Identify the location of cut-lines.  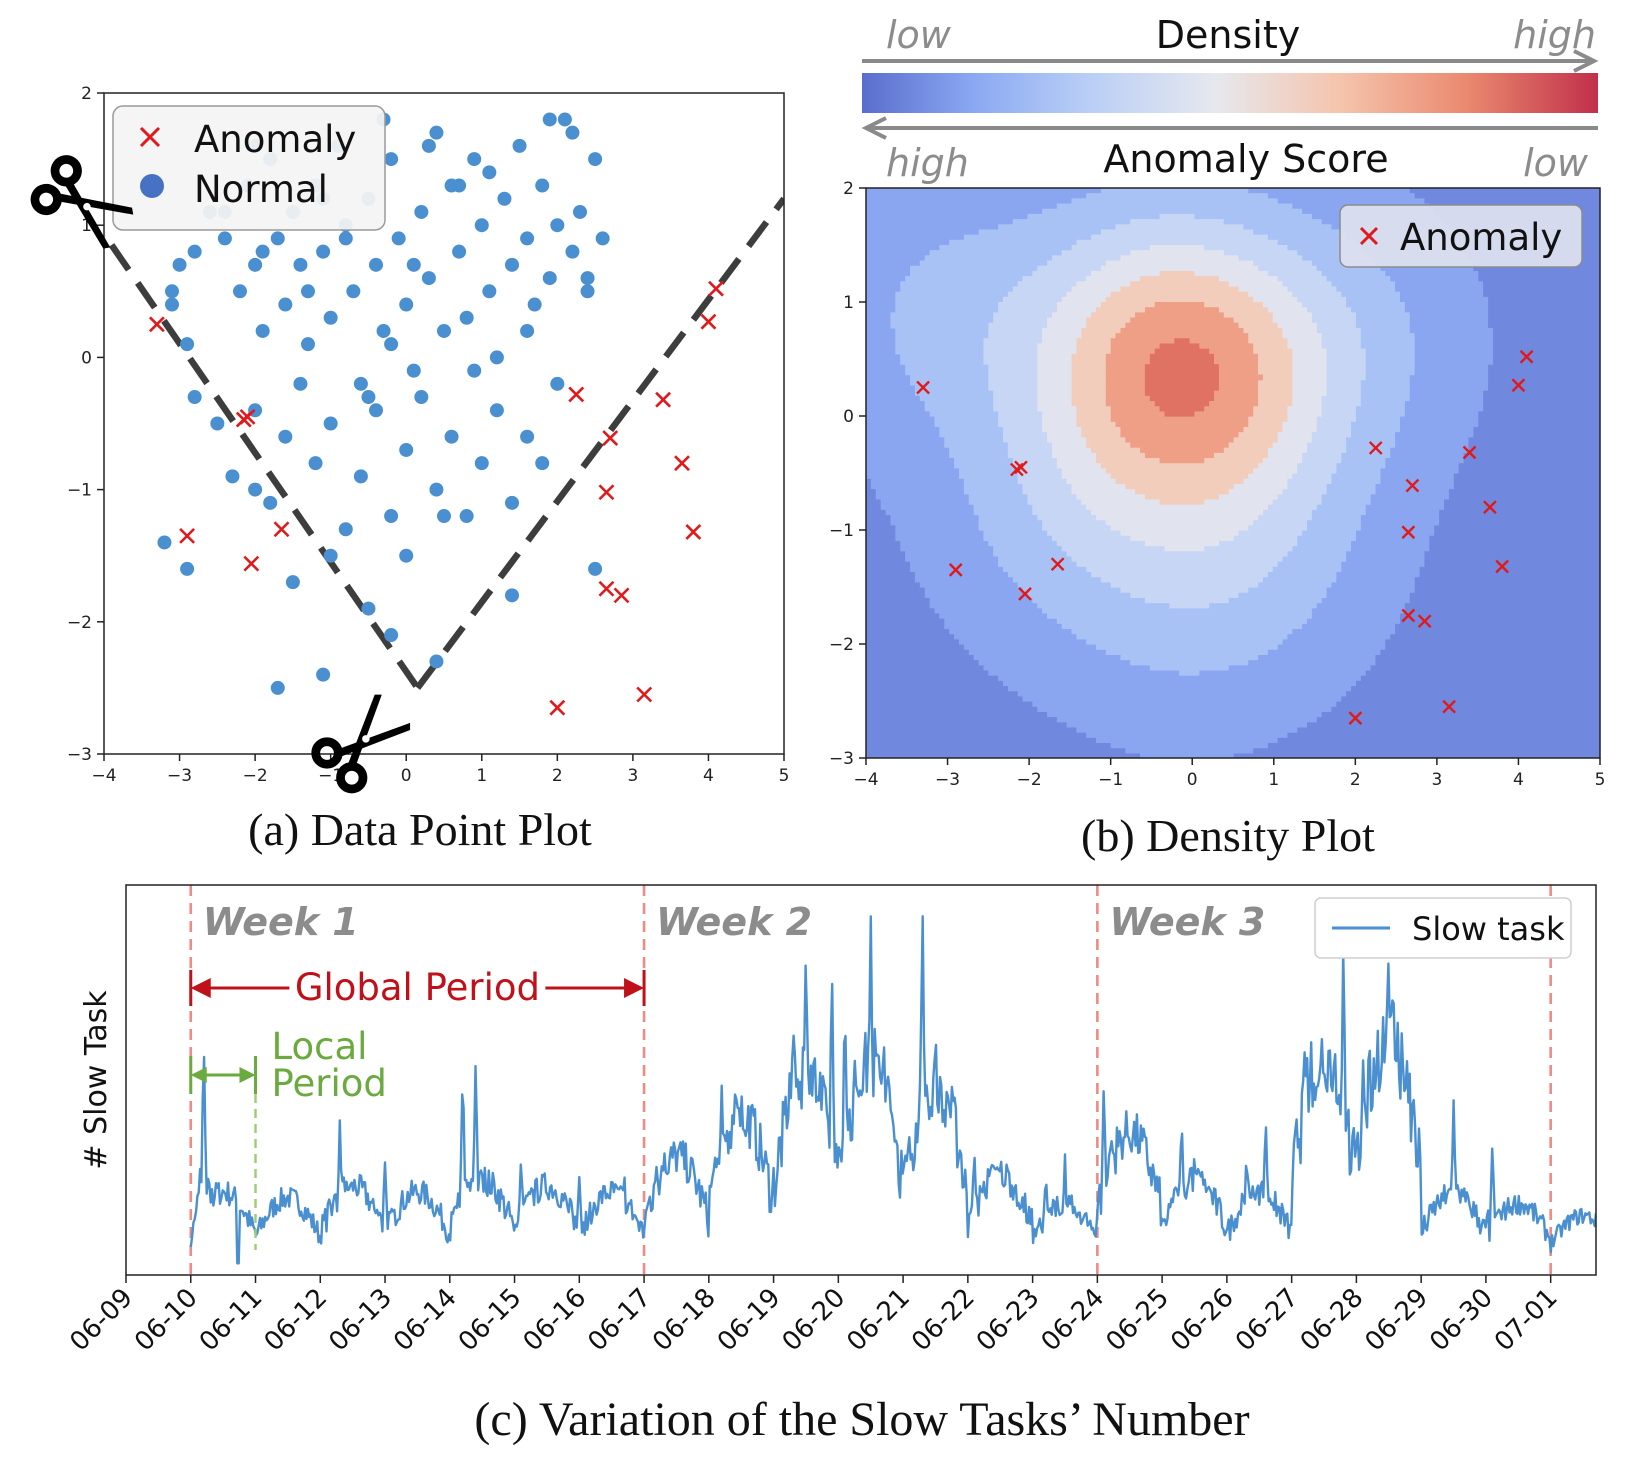
(446, 443).